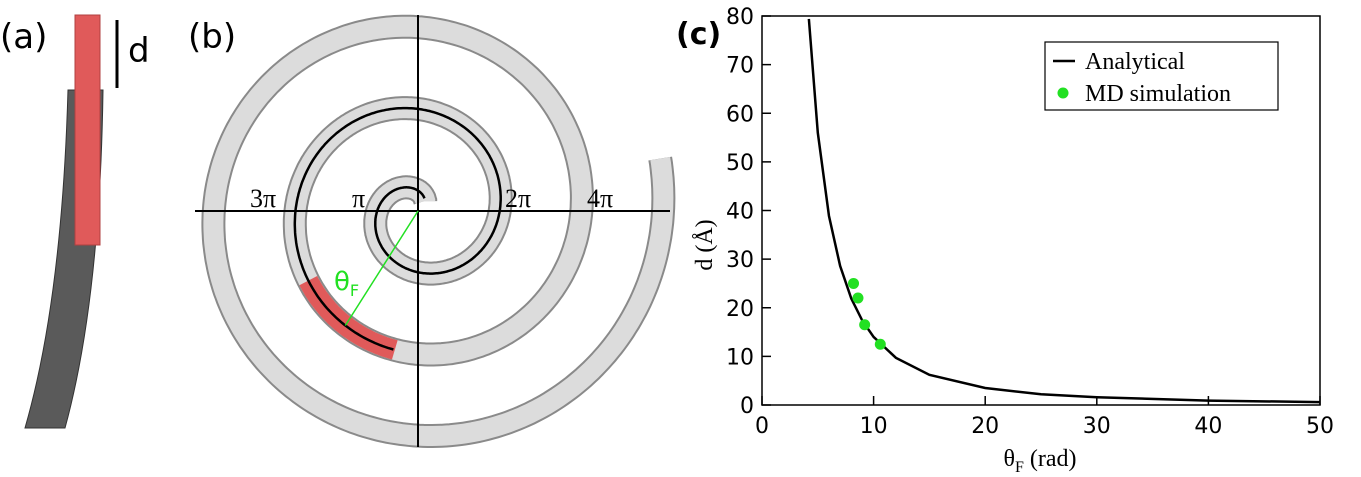 The height and width of the screenshot is (477, 1361). Describe the element at coordinates (1063, 93) in the screenshot. I see `legend-swatch` at that location.